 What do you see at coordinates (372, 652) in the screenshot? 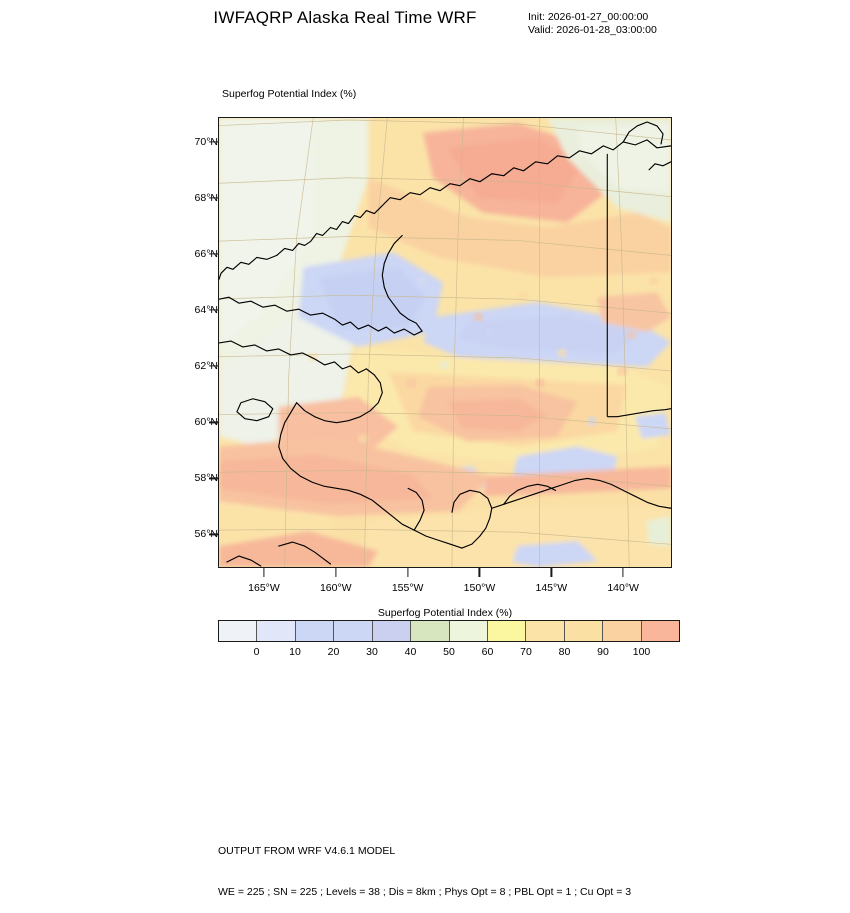
I see `colorbar-tick-label: 30` at bounding box center [372, 652].